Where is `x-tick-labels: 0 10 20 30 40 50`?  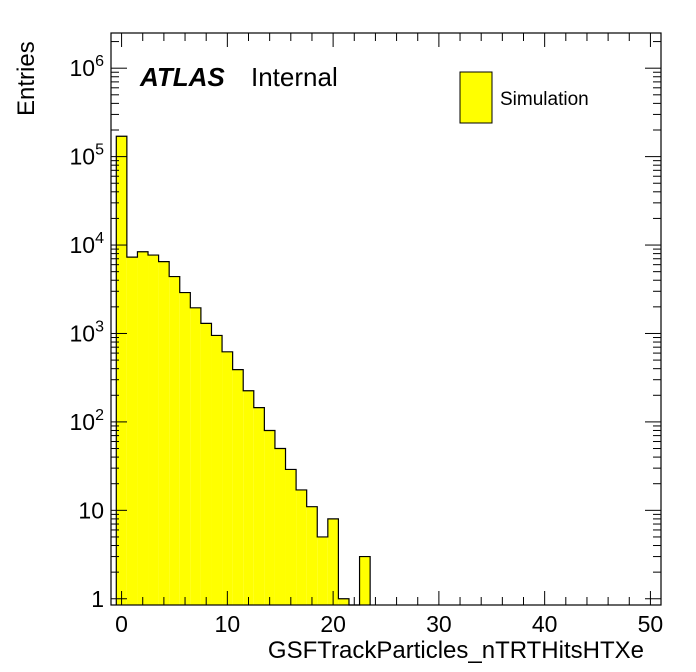
x-tick-labels: 0 10 20 30 40 50 is located at coordinates (389, 624).